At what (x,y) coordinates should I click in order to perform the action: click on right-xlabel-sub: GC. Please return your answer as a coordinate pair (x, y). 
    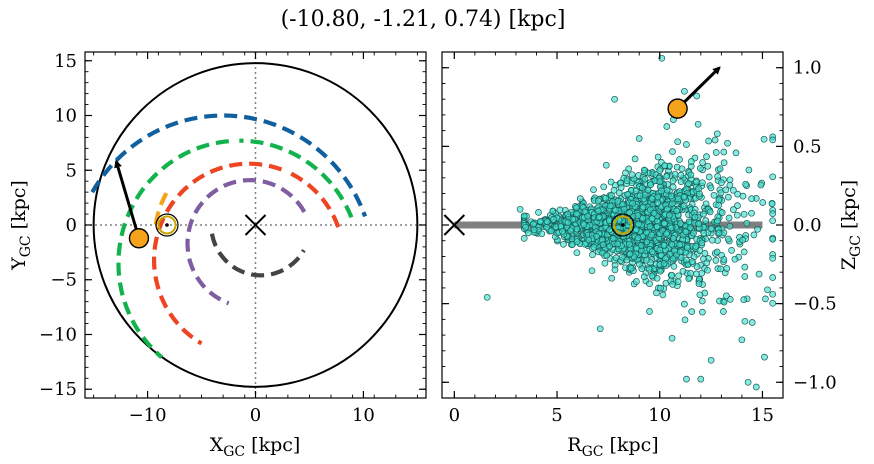
    Looking at the image, I should click on (593, 452).